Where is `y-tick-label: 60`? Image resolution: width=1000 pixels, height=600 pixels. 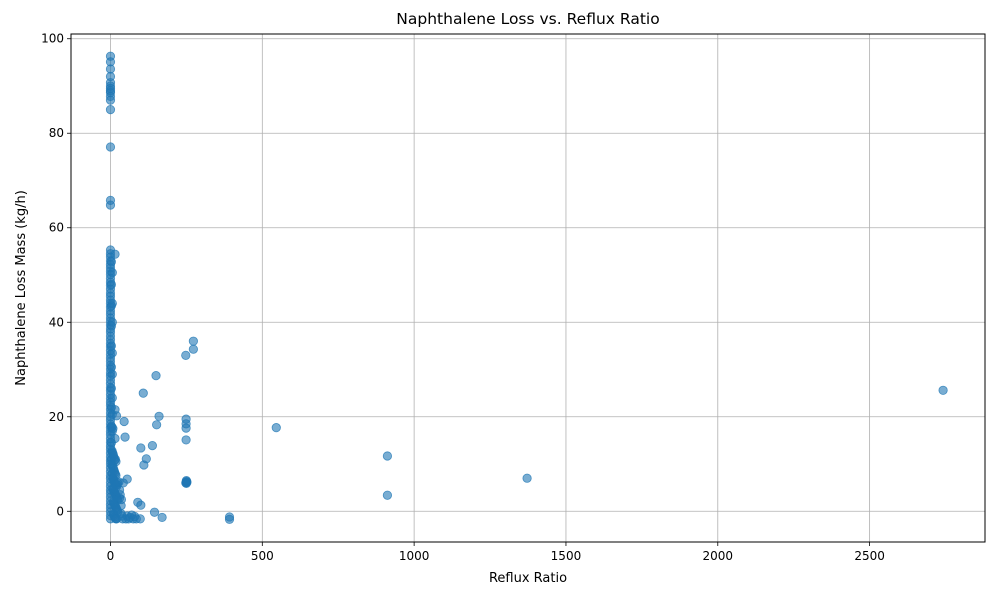 y-tick-label: 60 is located at coordinates (56, 228).